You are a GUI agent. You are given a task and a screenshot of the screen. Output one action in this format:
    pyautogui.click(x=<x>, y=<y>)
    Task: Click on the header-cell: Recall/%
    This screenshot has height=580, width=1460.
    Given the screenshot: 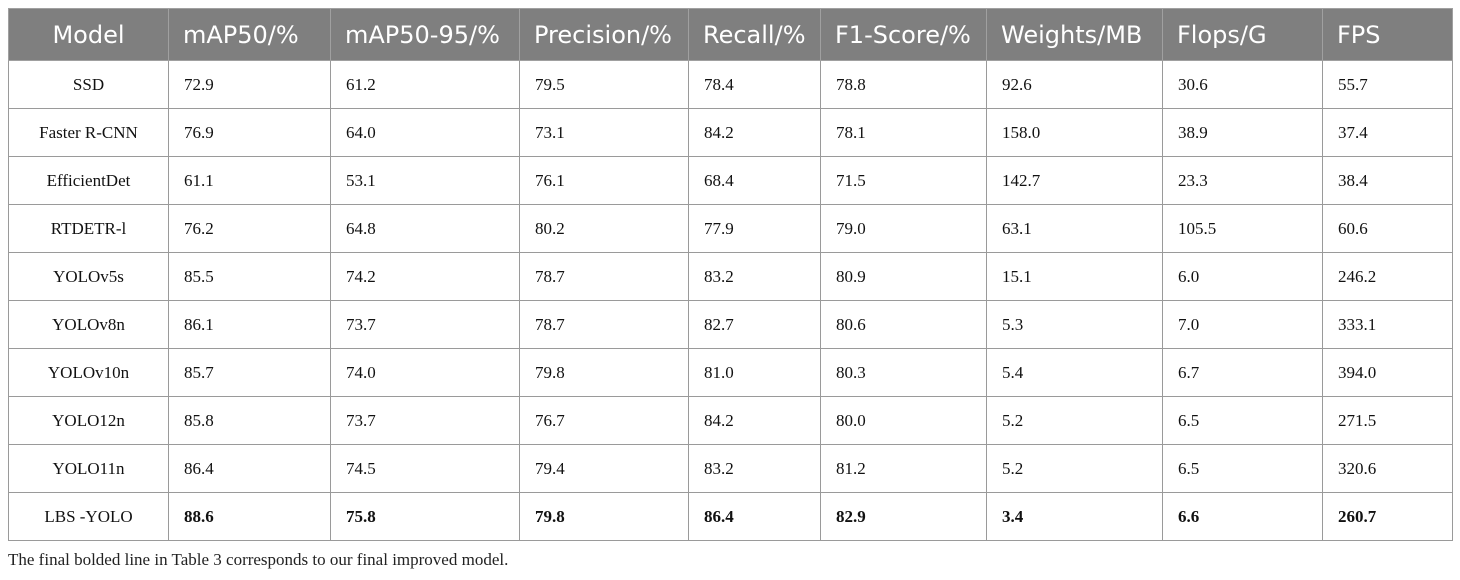 What is the action you would take?
    pyautogui.click(x=754, y=34)
    